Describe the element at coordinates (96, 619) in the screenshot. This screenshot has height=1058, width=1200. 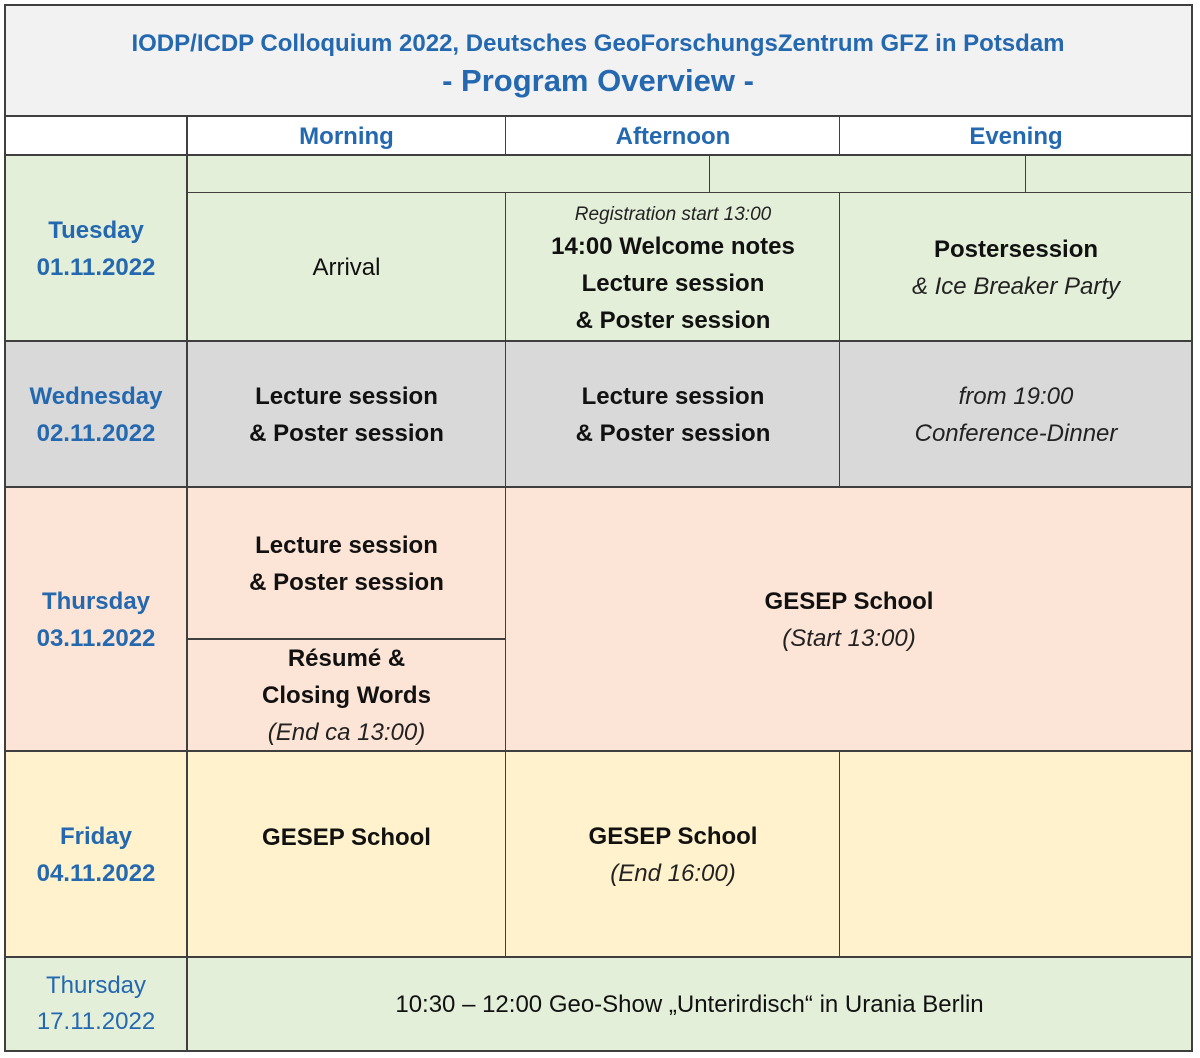
I see `day-label-thursday: Thursday 03.11.2022` at that location.